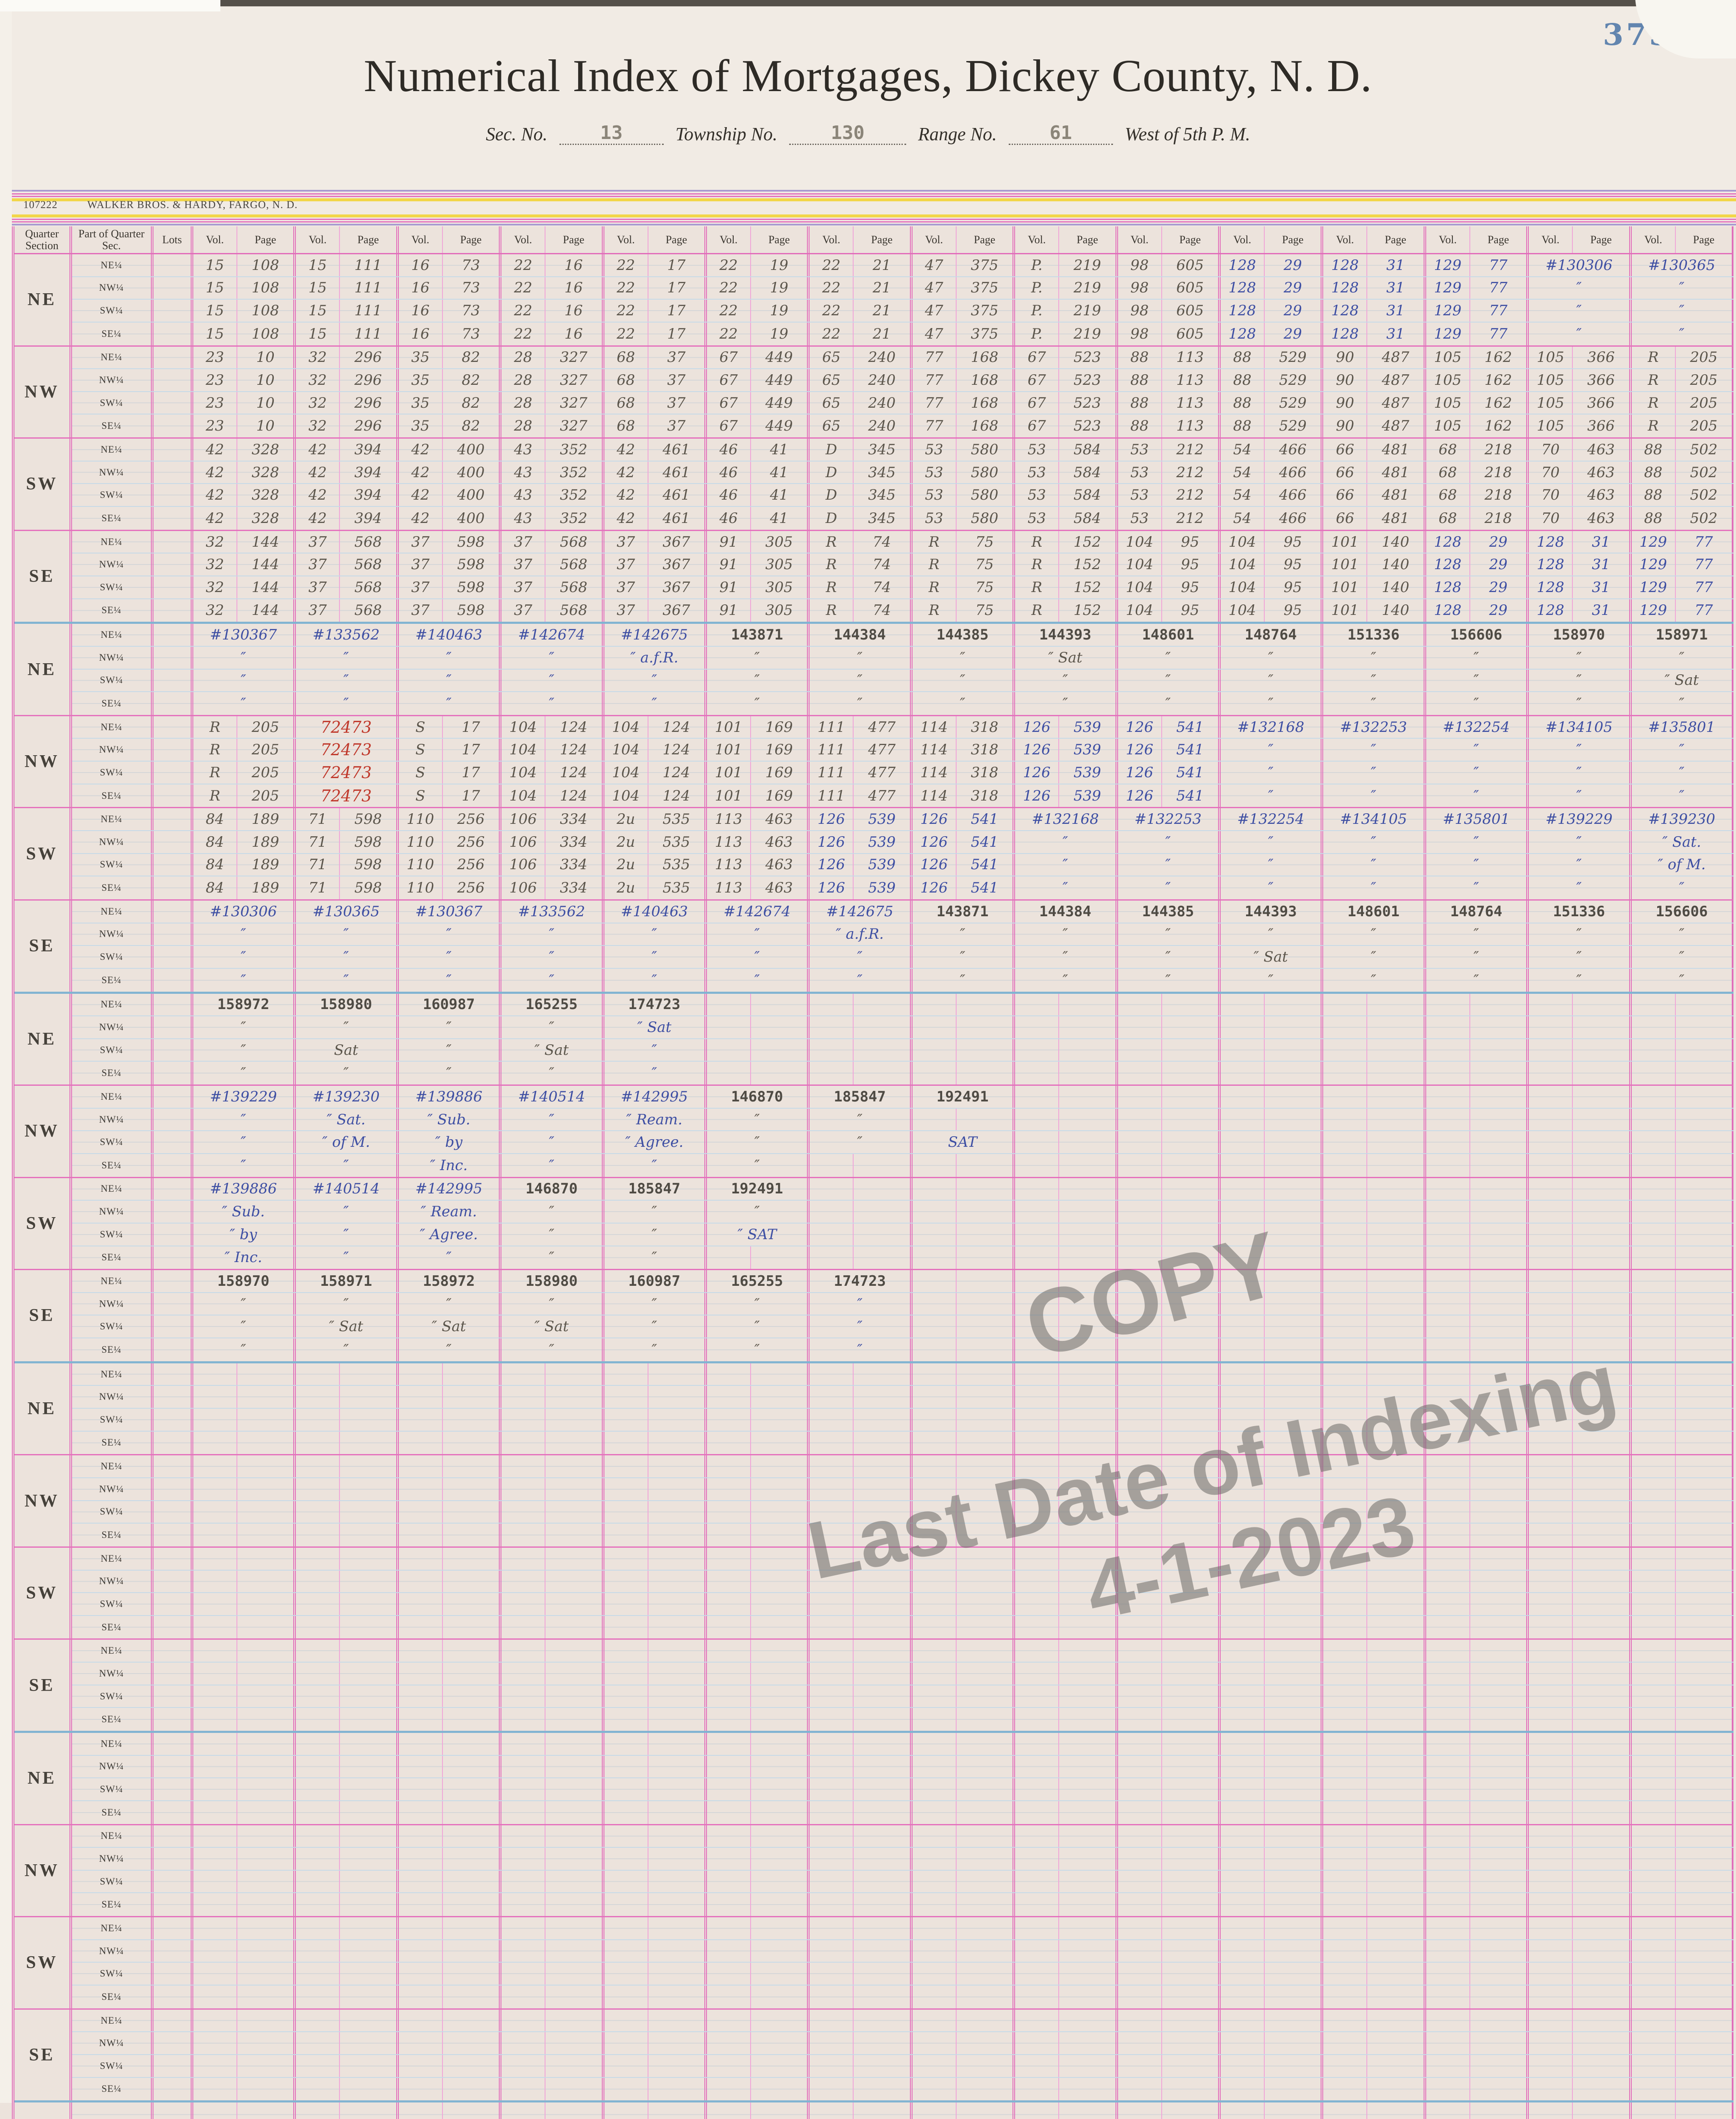 The height and width of the screenshot is (2119, 1736). I want to click on vol-page-pair: 42 328, so click(244, 518).